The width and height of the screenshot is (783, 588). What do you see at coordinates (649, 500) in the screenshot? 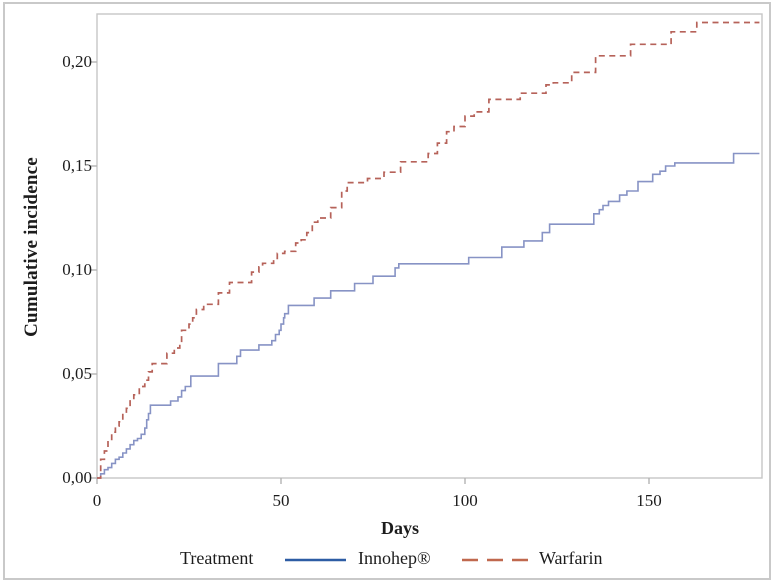
I see `x-tick-label: 150` at bounding box center [649, 500].